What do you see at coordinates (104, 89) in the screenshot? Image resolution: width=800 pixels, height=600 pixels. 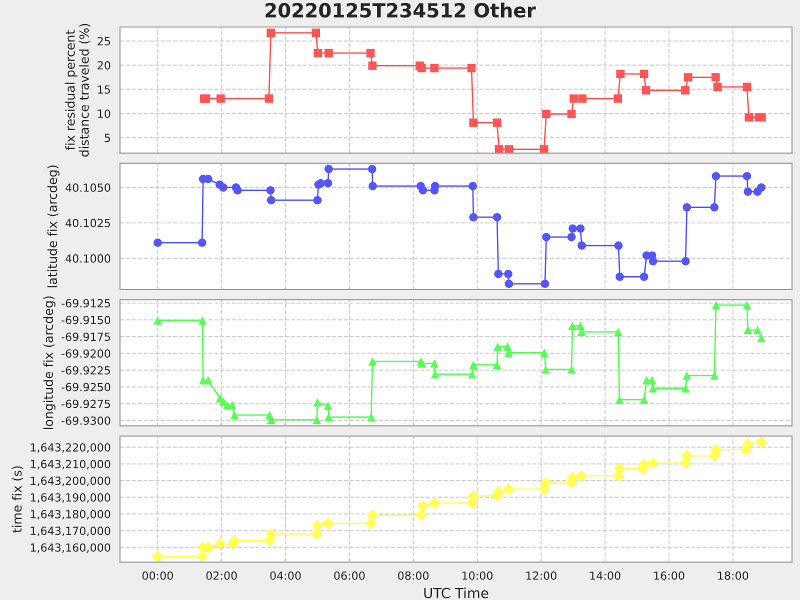 I see `y-tick-label: 15` at bounding box center [104, 89].